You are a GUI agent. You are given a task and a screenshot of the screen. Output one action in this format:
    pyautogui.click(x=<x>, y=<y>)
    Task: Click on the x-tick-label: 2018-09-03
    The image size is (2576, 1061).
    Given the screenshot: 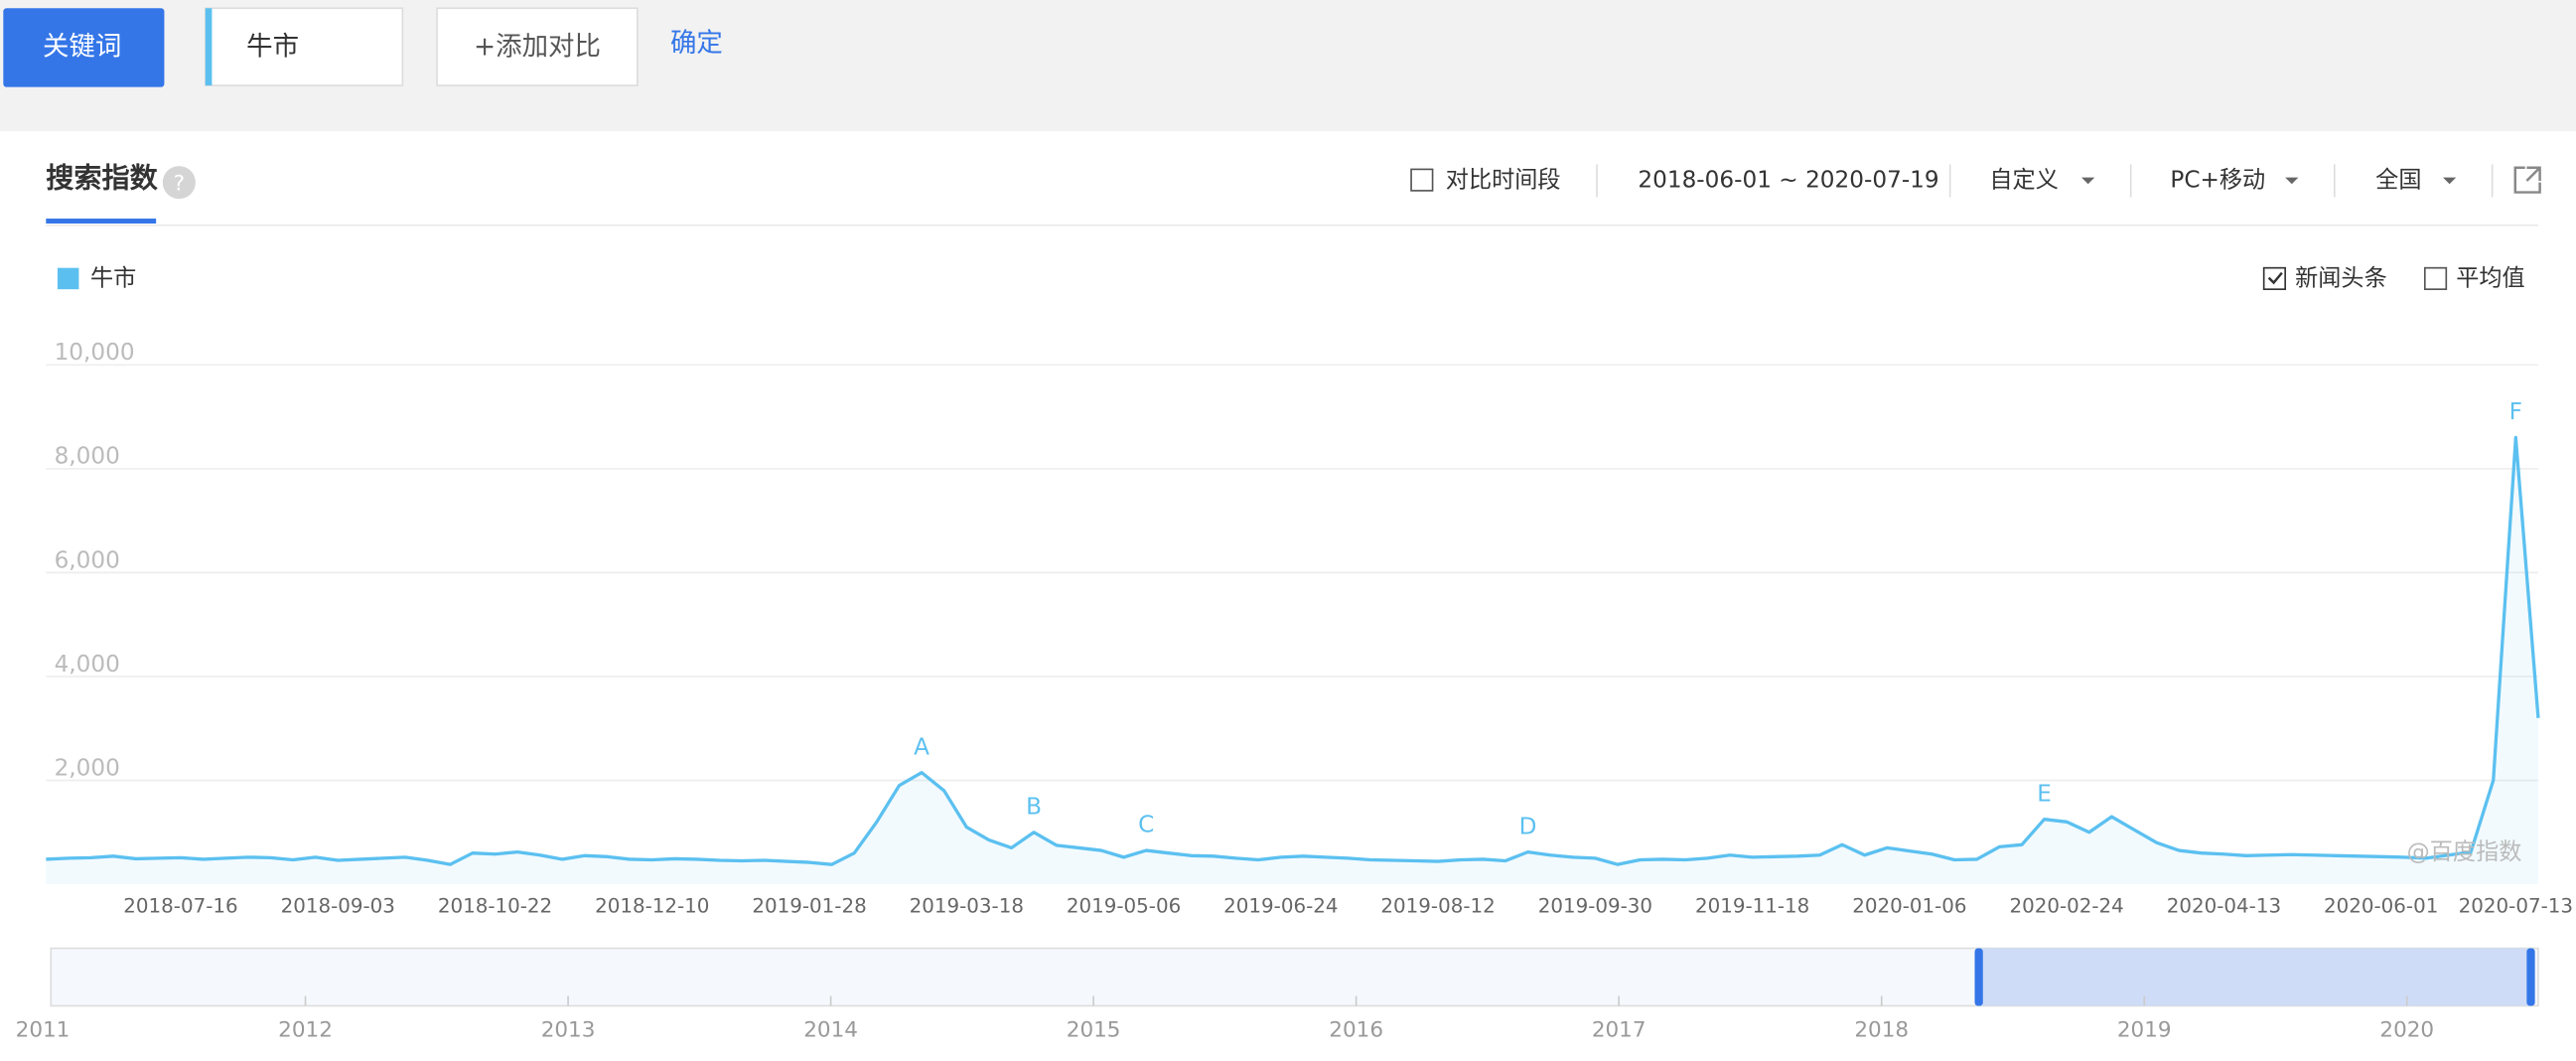 What is the action you would take?
    pyautogui.click(x=338, y=906)
    